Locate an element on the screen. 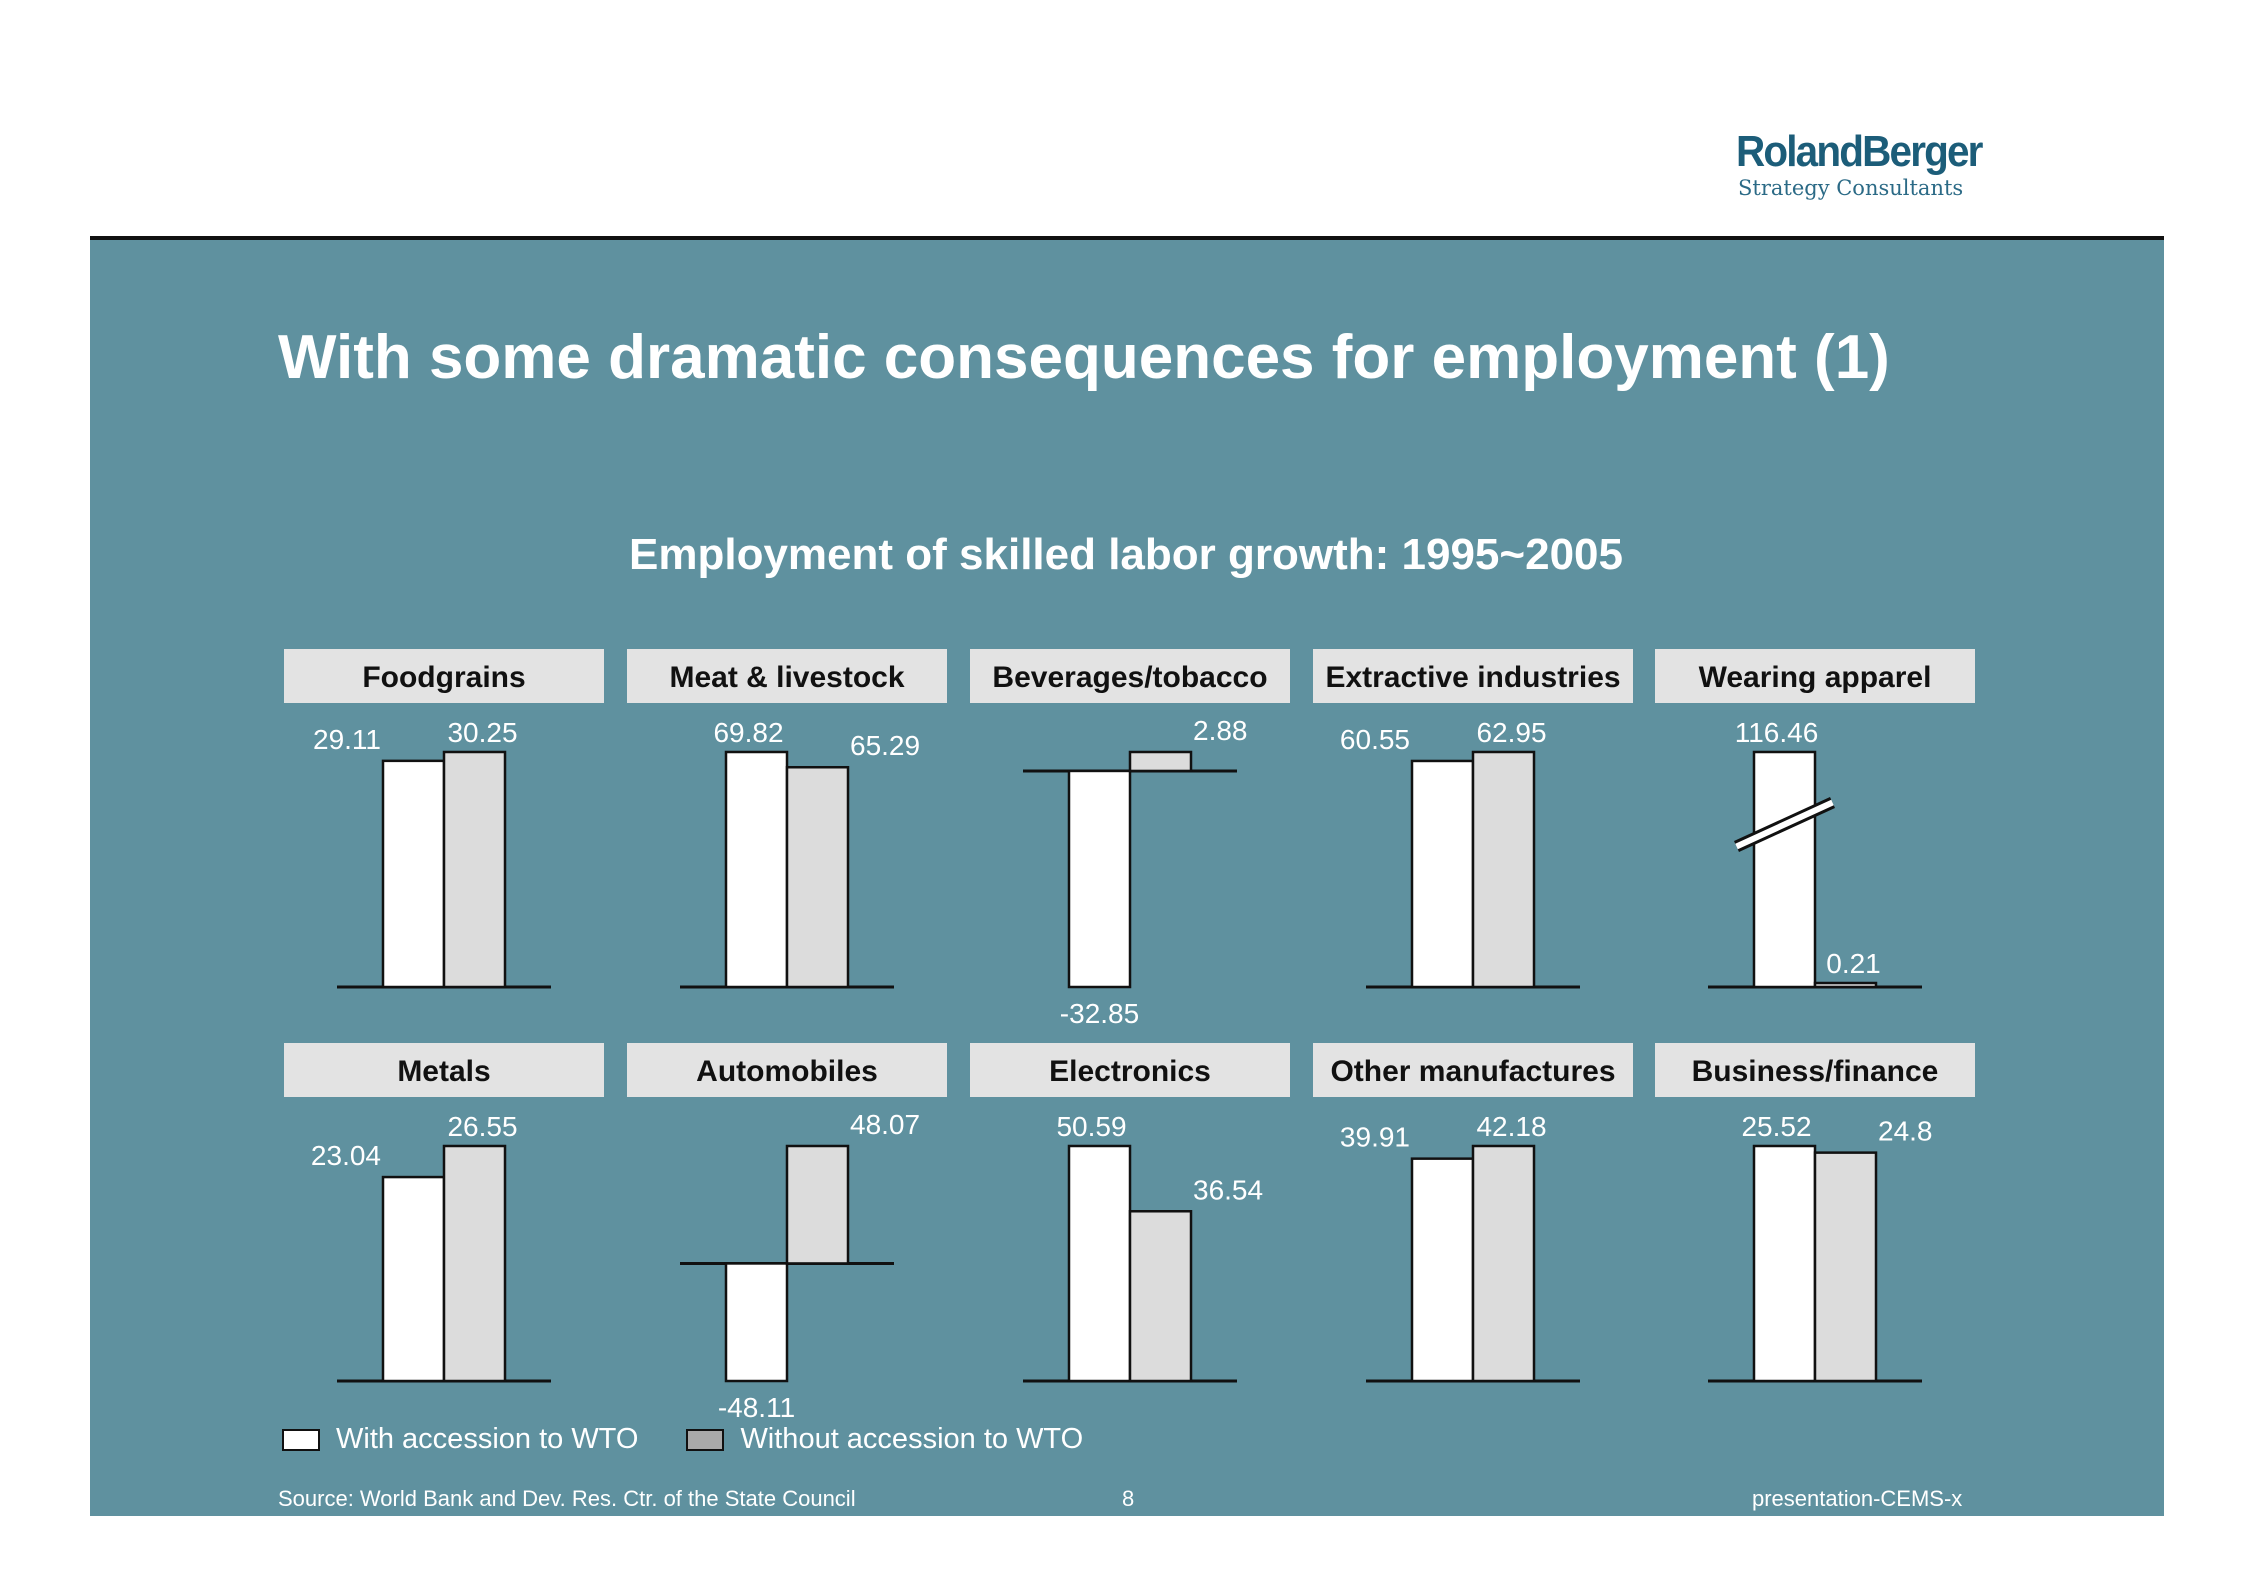  data-label-meat-livestock-with: 69.82 is located at coordinates (748, 732).